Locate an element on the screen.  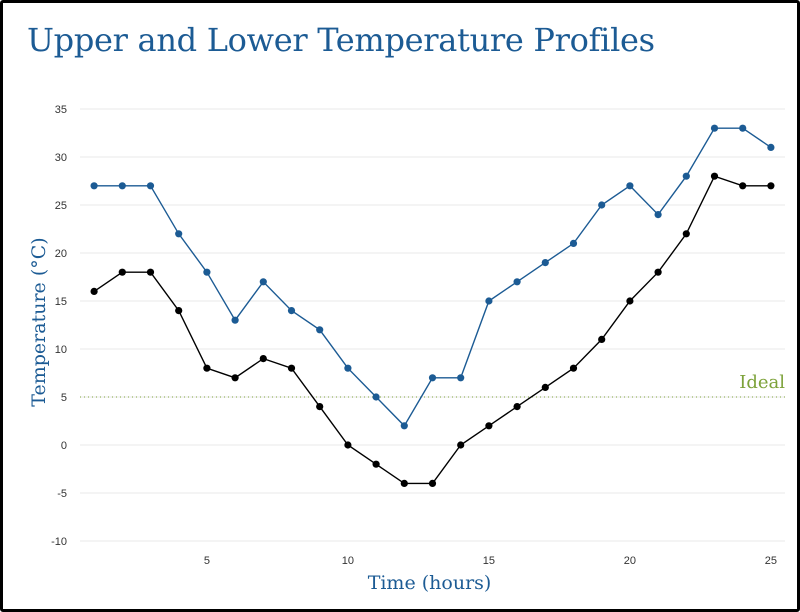
x-tick-label: 20 is located at coordinates (630, 561).